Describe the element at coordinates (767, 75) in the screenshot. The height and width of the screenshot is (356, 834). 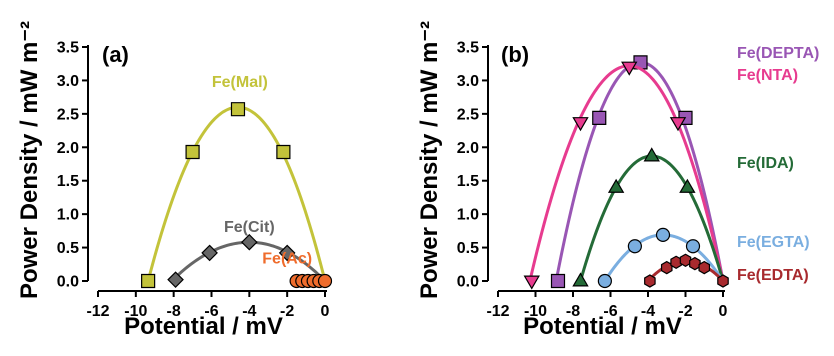
I see `series-label: Fe(NTA)` at that location.